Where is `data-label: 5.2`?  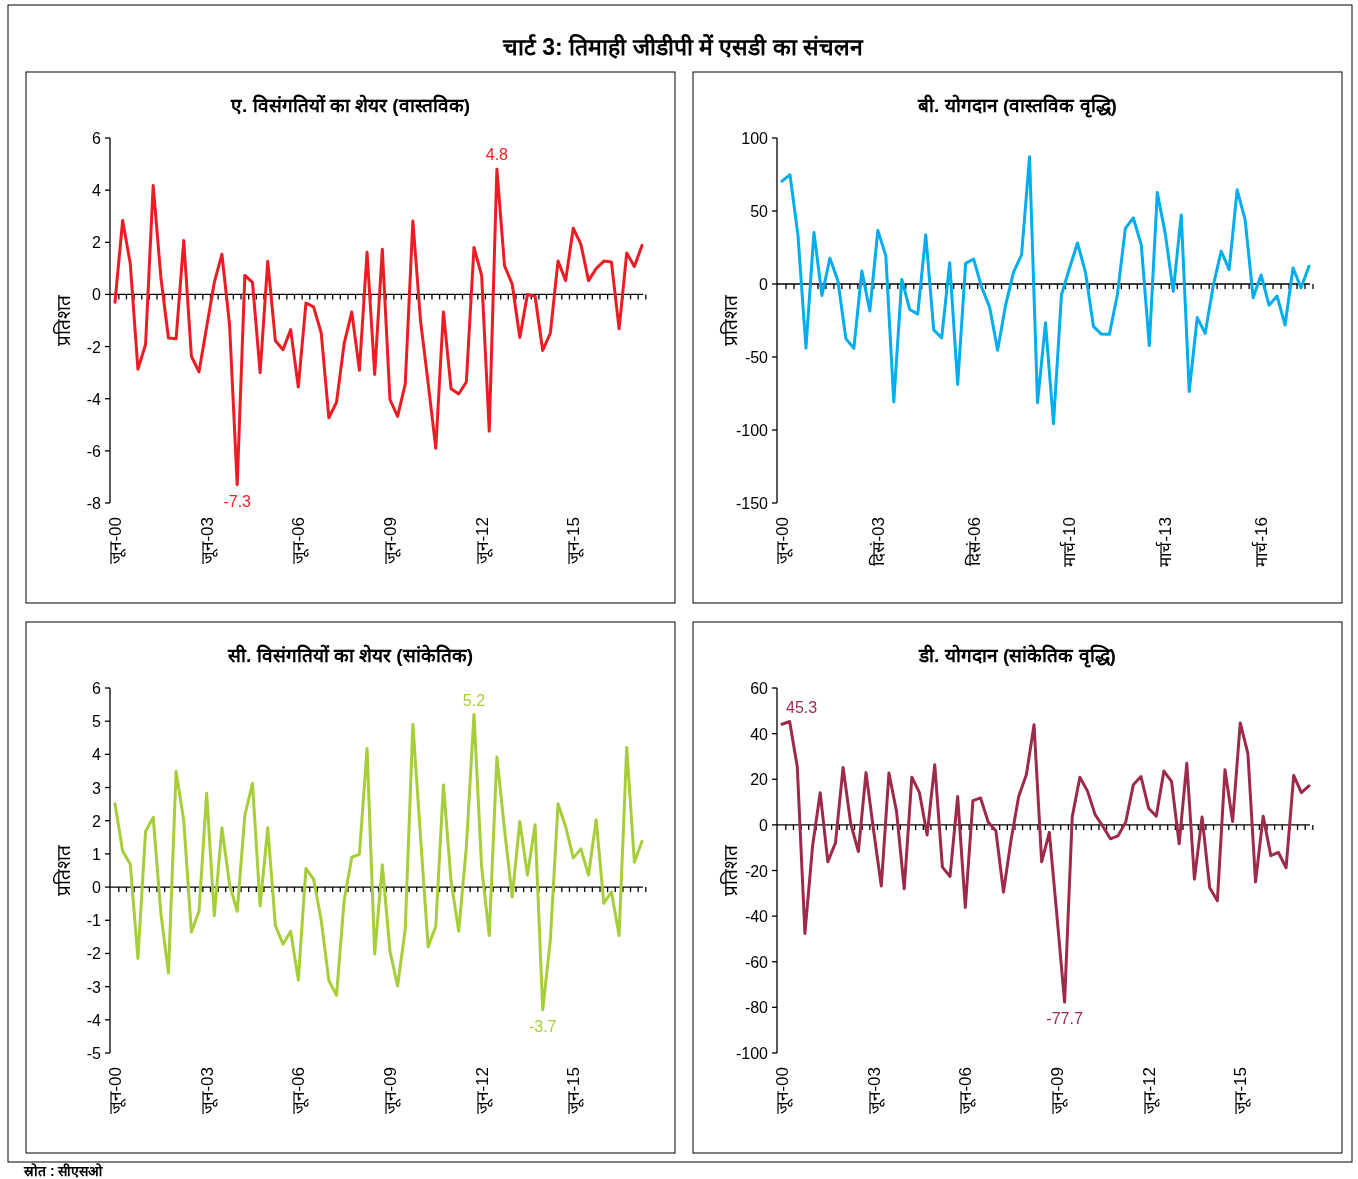
data-label: 5.2 is located at coordinates (474, 700).